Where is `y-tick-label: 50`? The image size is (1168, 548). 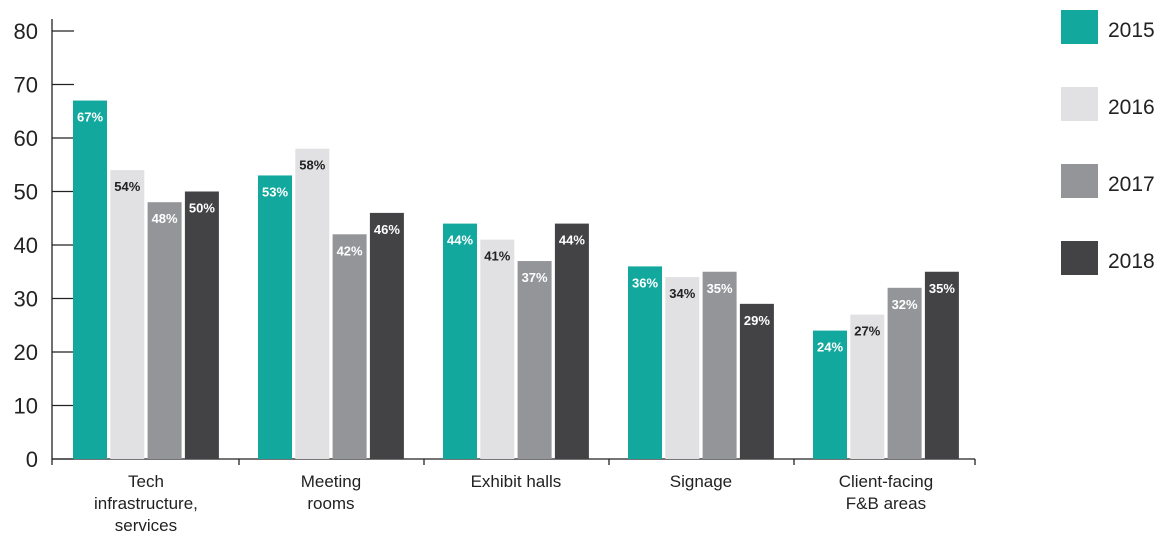
y-tick-label: 50 is located at coordinates (26, 192).